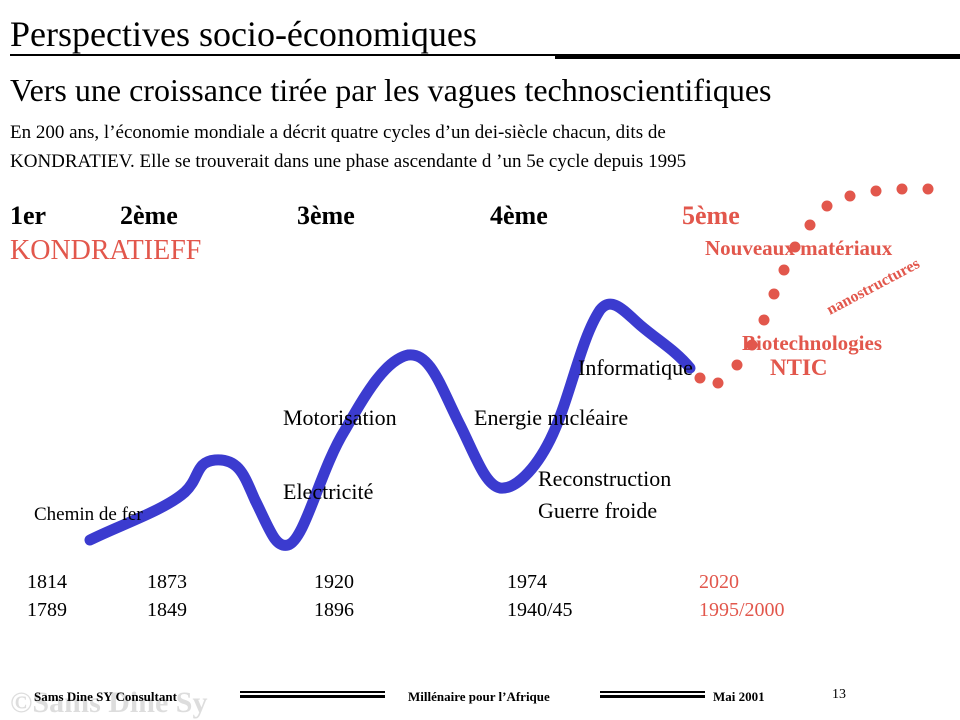 The width and height of the screenshot is (960, 720). What do you see at coordinates (527, 582) in the screenshot?
I see `year-4-end: 1974` at bounding box center [527, 582].